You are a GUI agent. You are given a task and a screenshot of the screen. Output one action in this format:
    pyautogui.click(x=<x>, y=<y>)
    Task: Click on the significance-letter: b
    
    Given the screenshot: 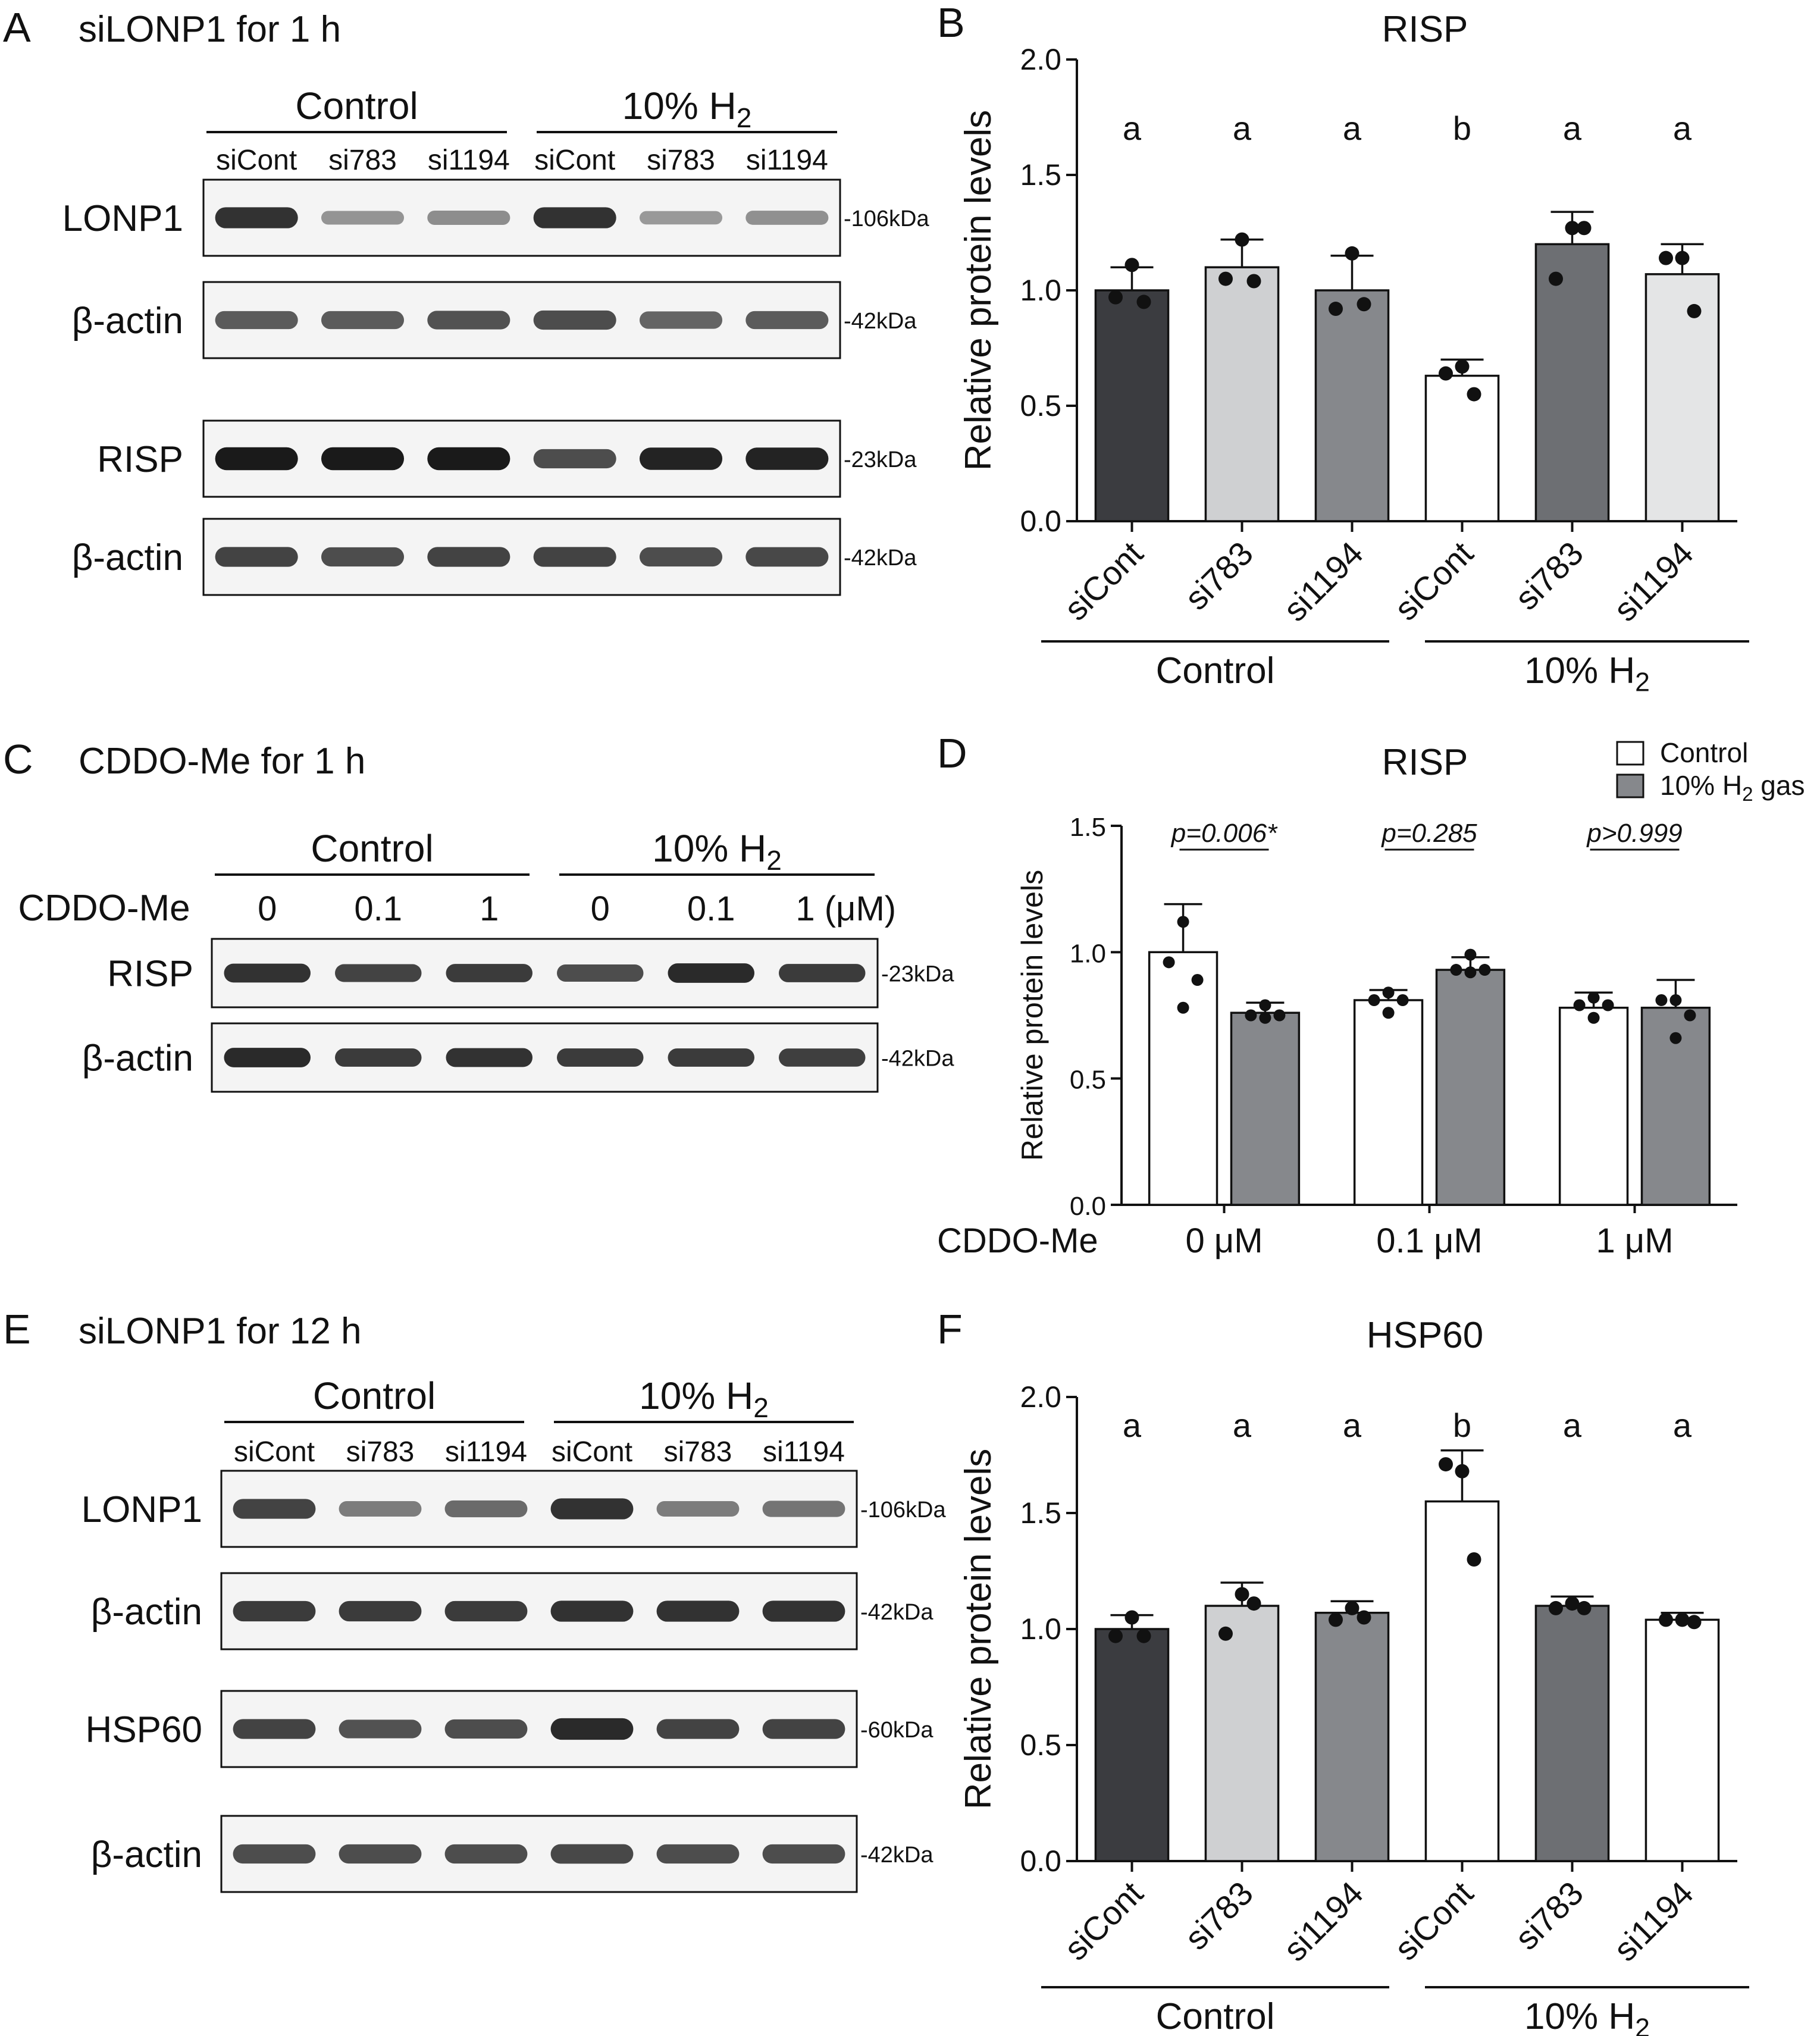 What is the action you would take?
    pyautogui.click(x=1462, y=128)
    